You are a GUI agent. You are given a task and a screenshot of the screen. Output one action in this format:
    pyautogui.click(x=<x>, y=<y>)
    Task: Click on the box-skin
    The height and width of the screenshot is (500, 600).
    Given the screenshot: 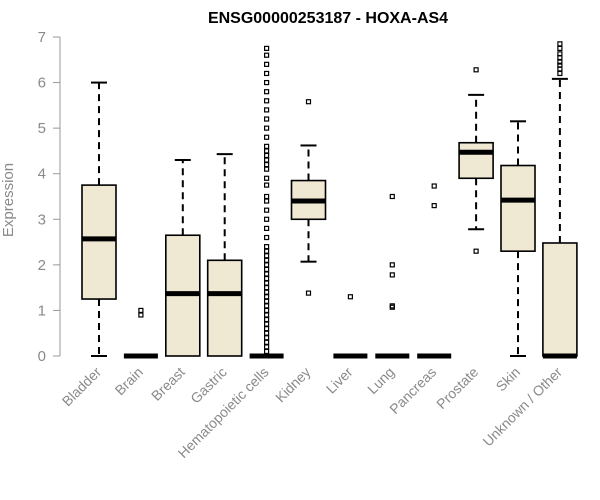 What is the action you would take?
    pyautogui.click(x=518, y=238)
    